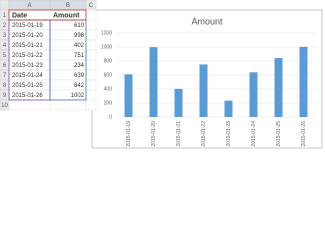 The image size is (325, 240). What do you see at coordinates (179, 134) in the screenshot?
I see `x-tick-label: 2015-01-21` at bounding box center [179, 134].